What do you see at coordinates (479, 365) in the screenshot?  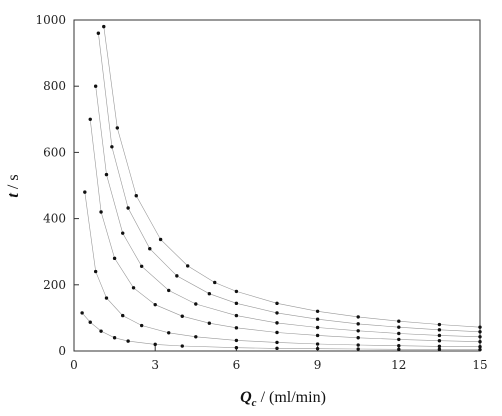 I see `x-tick-label: 15` at bounding box center [479, 365].